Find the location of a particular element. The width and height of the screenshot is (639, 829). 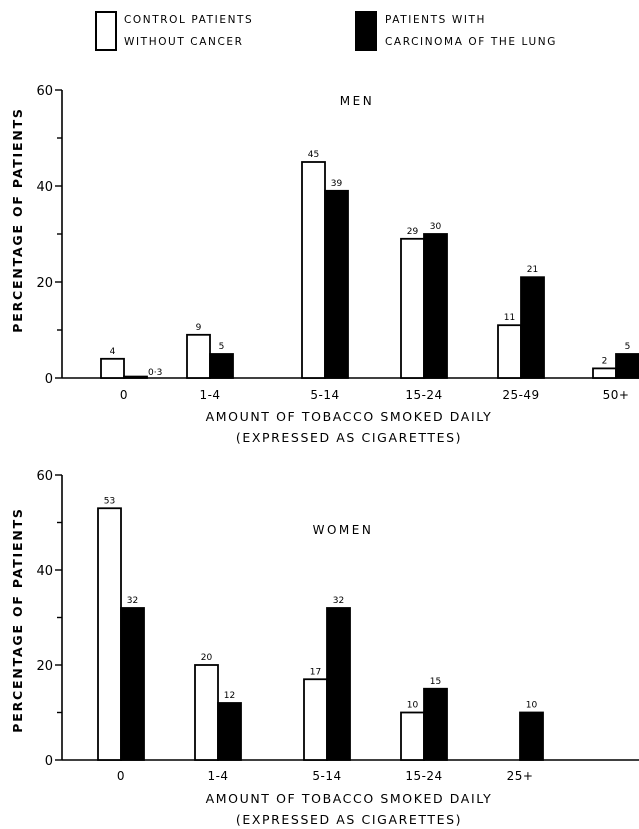

men-control-value-label: 45 is located at coordinates (313, 155).